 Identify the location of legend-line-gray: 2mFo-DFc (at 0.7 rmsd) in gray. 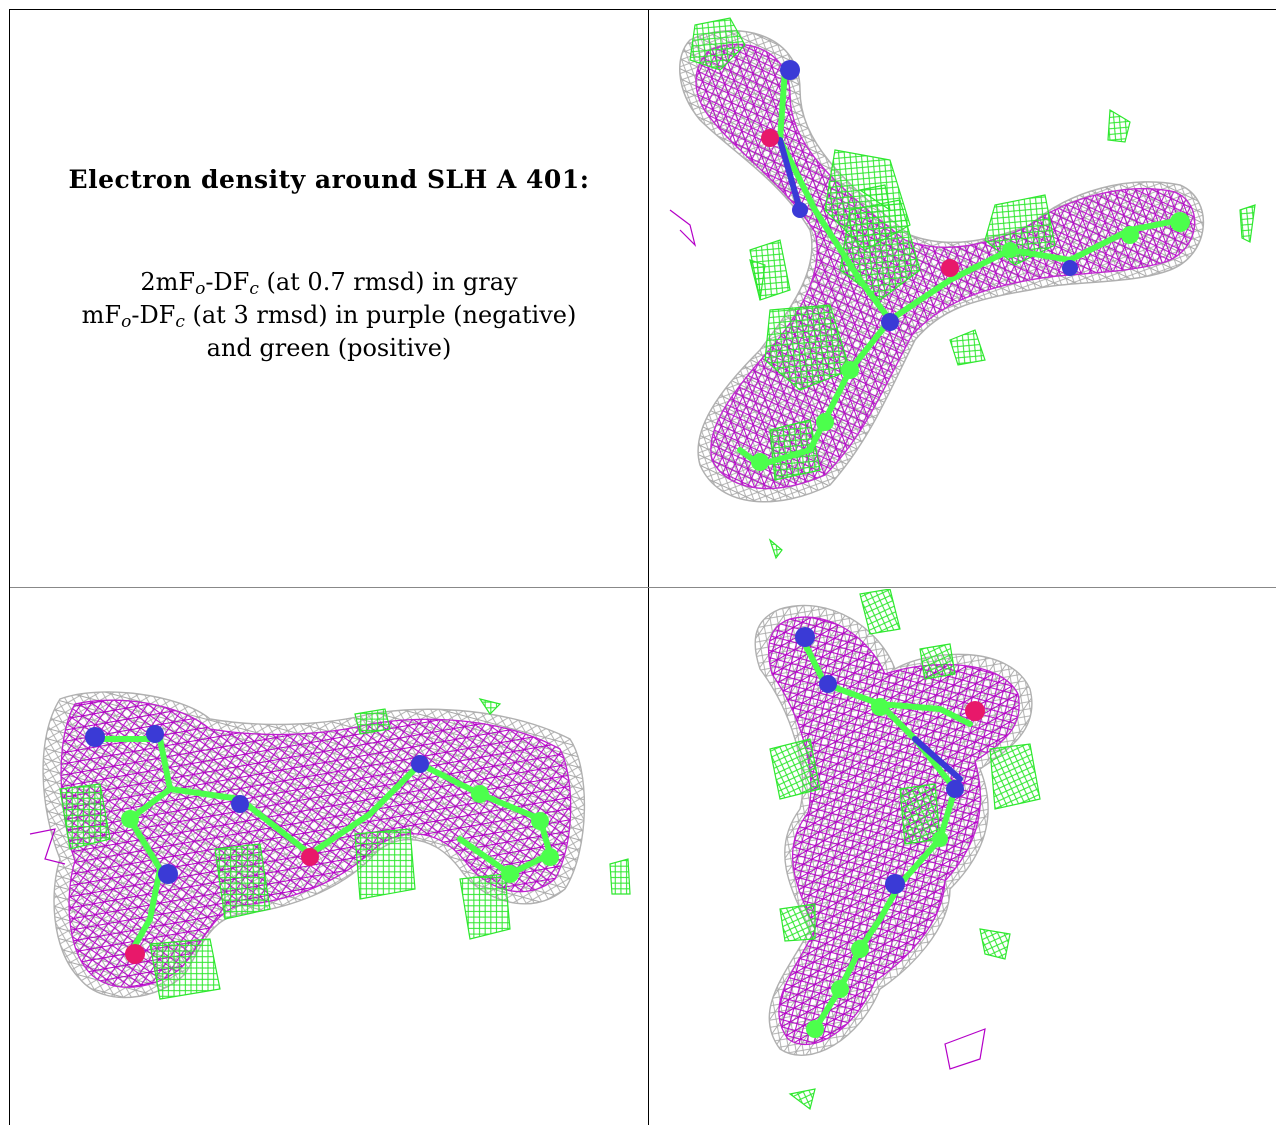
(329, 283).